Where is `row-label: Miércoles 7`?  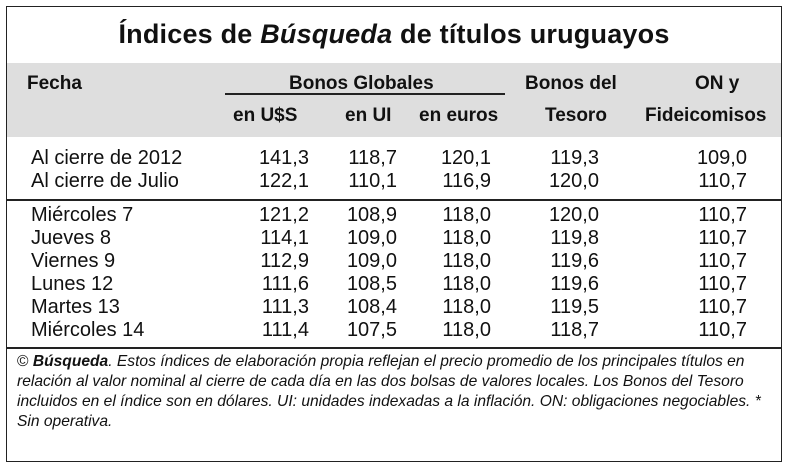 row-label: Miércoles 7 is located at coordinates (82, 215).